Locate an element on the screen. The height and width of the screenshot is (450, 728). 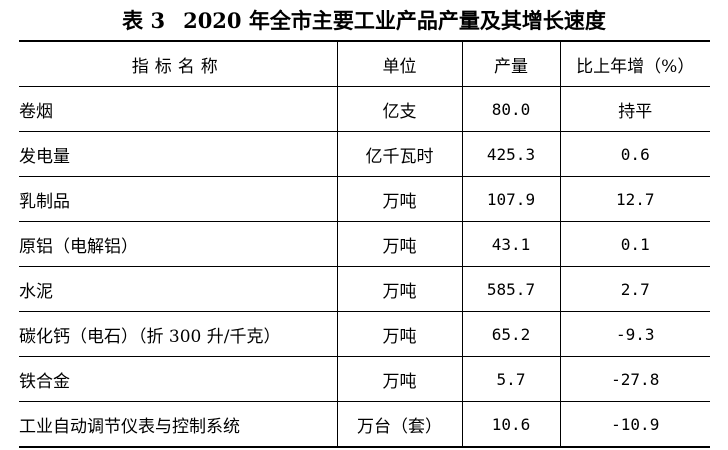
header-output: 产量 is located at coordinates (511, 63).